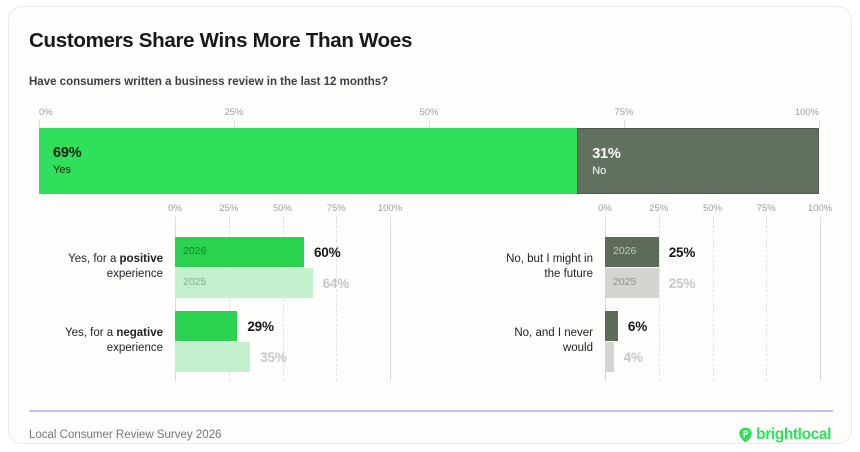 The height and width of the screenshot is (452, 860). What do you see at coordinates (113, 333) in the screenshot?
I see `group-label-line1: Yes, for a negative` at bounding box center [113, 333].